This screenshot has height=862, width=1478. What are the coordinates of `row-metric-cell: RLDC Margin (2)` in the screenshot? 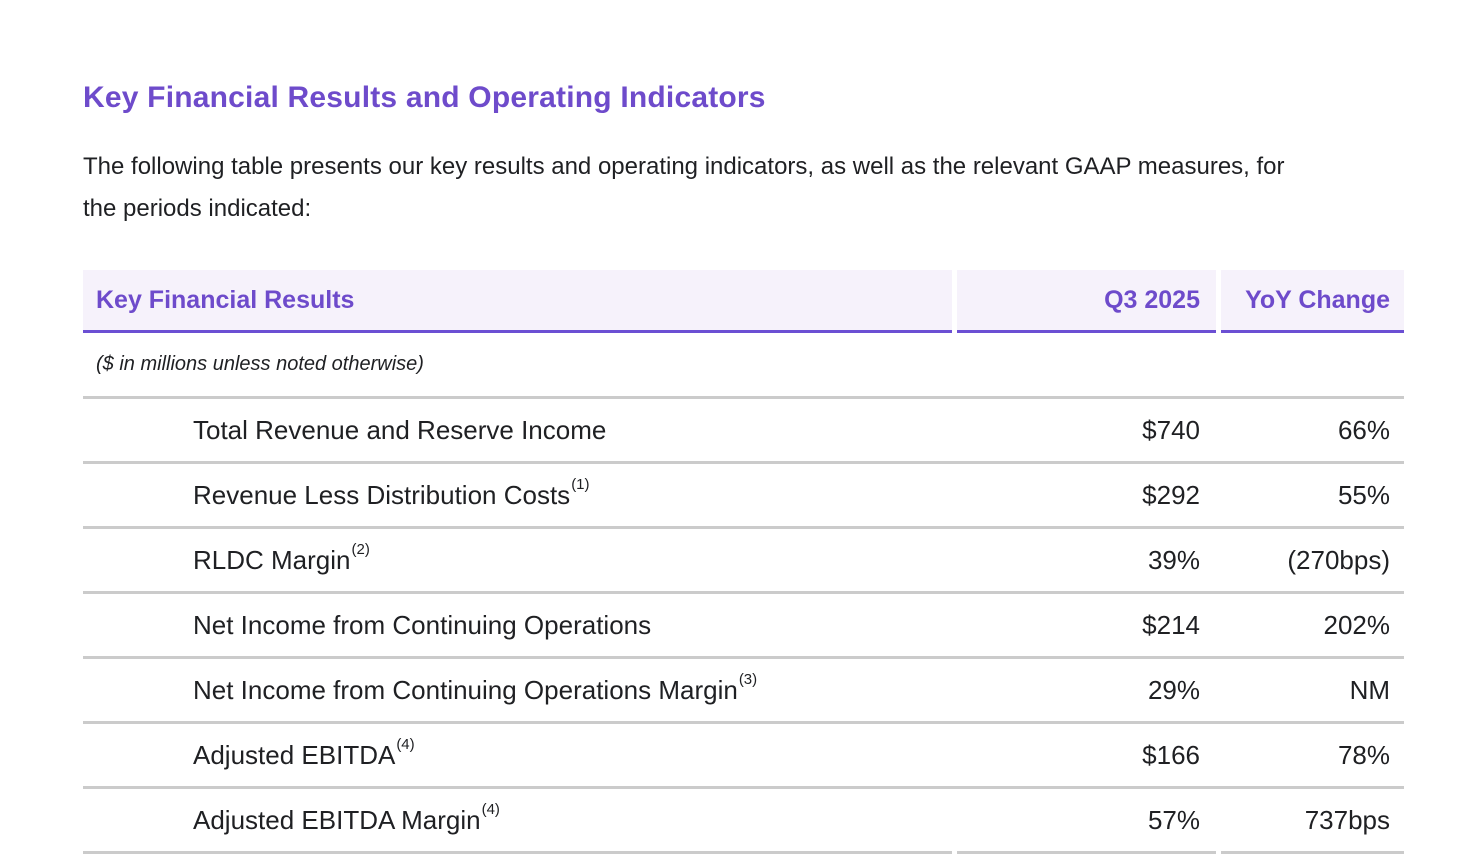 It's located at (281, 558).